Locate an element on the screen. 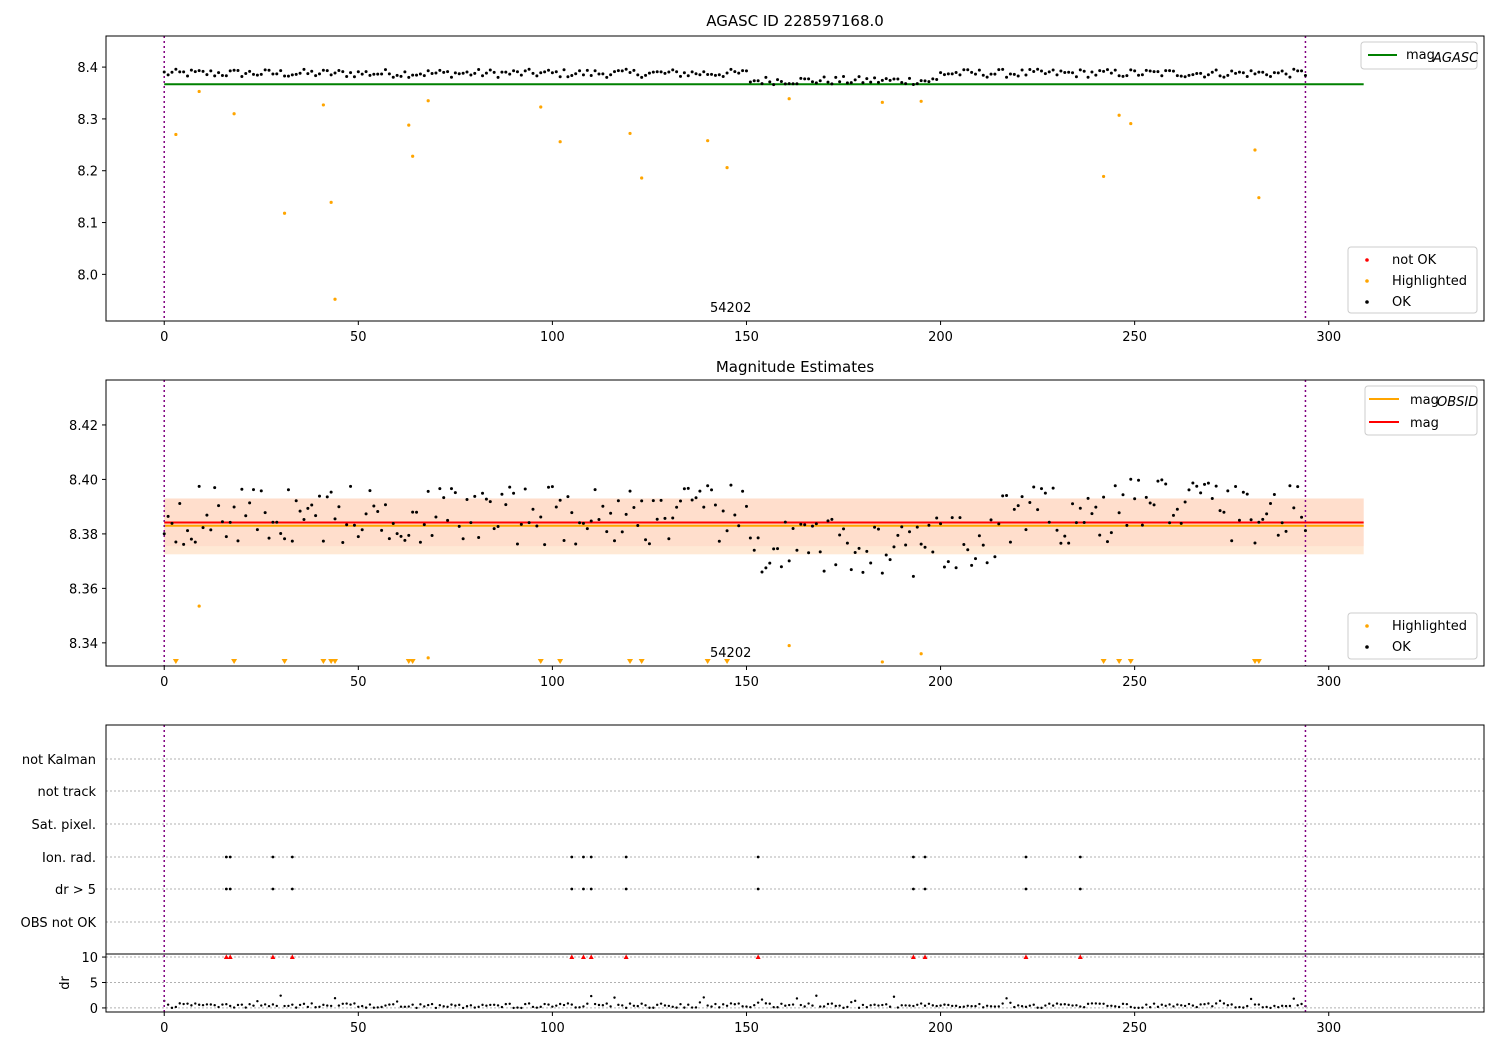 The width and height of the screenshot is (1500, 1050). dr-y-tick-label: 10 is located at coordinates (89, 958).